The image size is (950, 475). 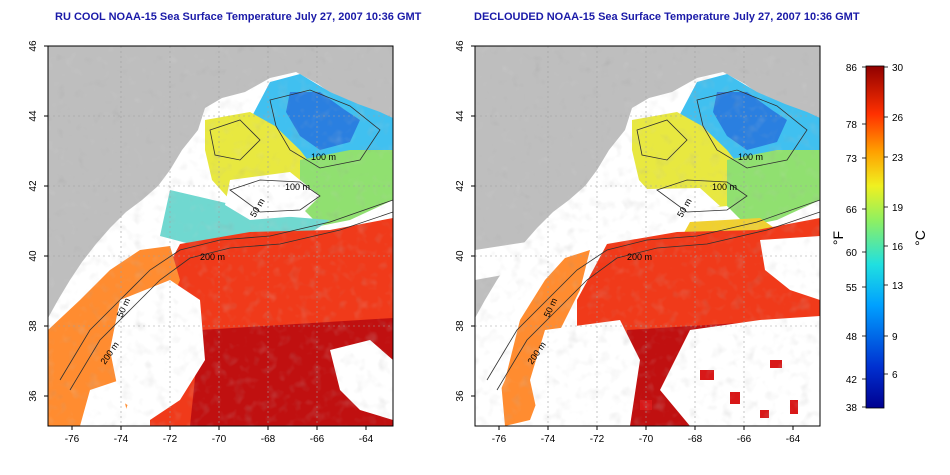 What do you see at coordinates (852, 159) in the screenshot?
I see `colorbar-f-73: 73` at bounding box center [852, 159].